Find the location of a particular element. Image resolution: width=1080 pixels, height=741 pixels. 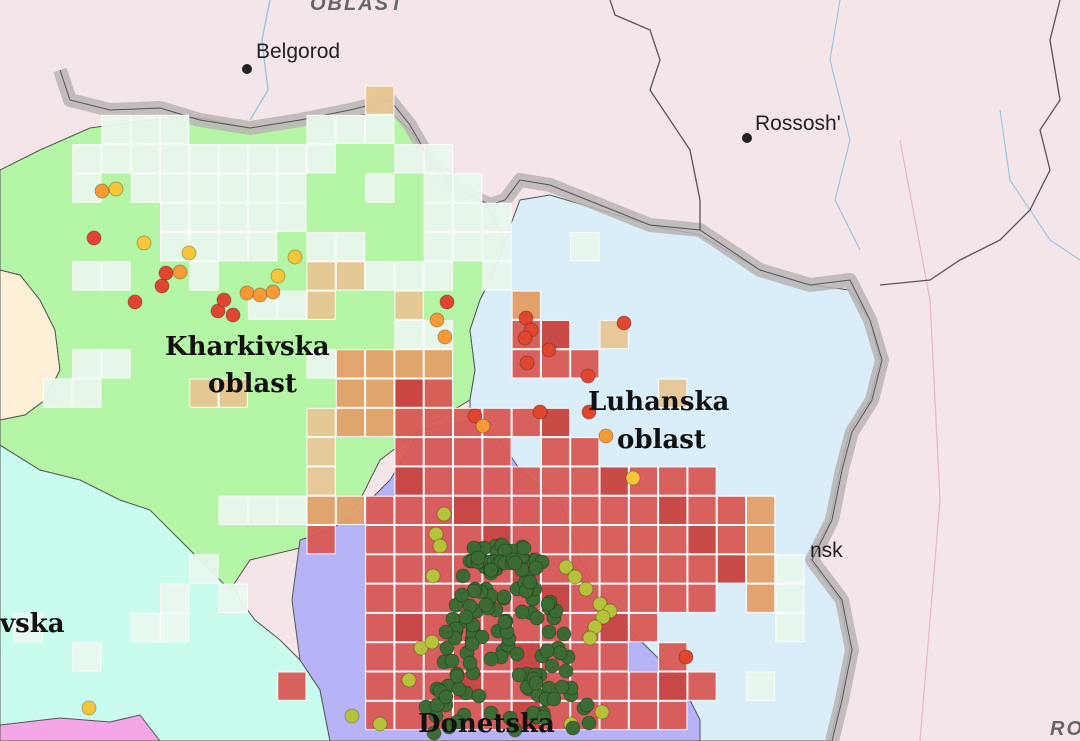

belgorod-marker is located at coordinates (247, 69).